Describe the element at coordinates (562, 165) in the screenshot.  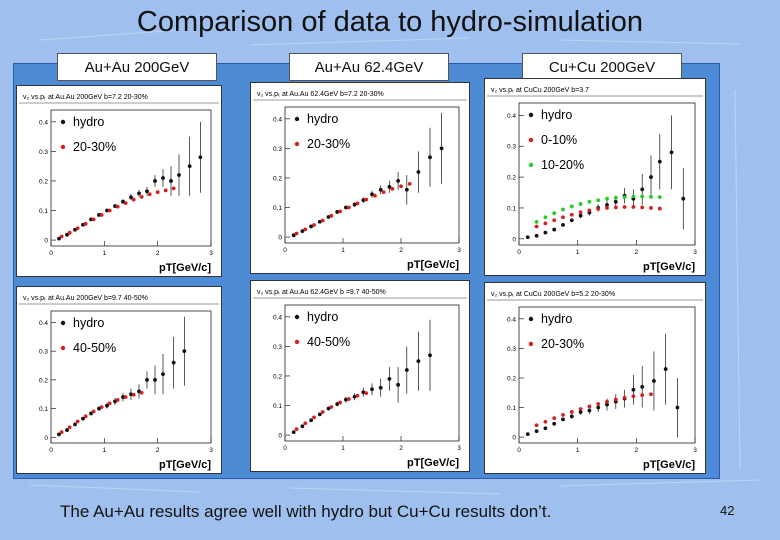
I see `legend-label: 10-20%` at that location.